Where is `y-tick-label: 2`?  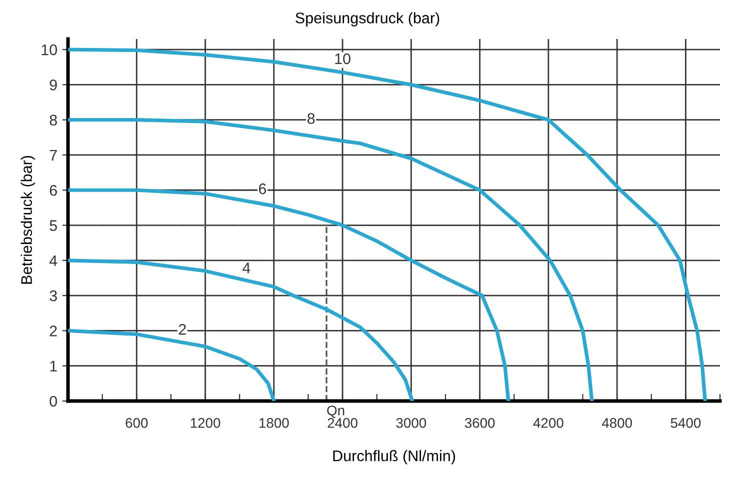
y-tick-label: 2 is located at coordinates (53, 331).